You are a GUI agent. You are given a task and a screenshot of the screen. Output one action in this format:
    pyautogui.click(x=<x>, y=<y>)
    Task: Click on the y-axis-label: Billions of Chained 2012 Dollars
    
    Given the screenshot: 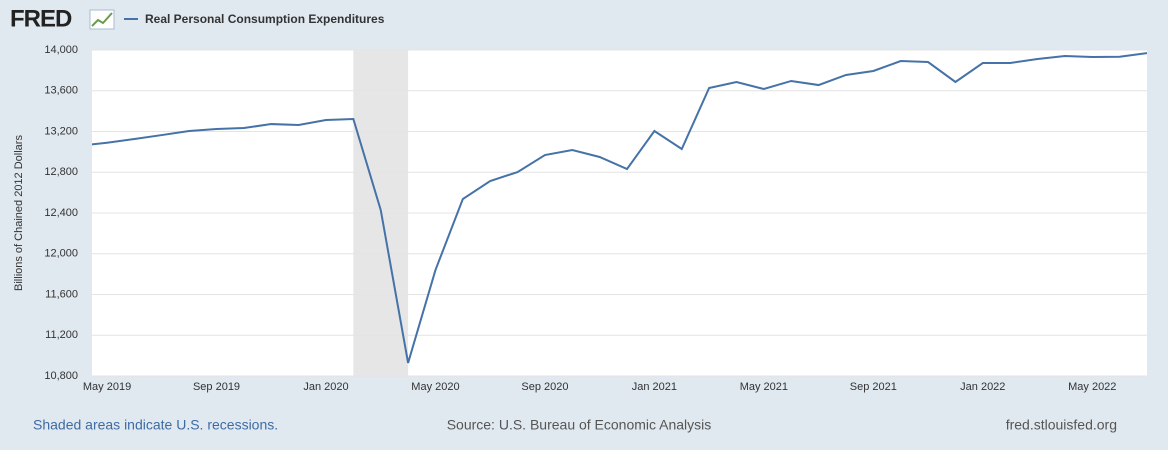 What is the action you would take?
    pyautogui.click(x=19, y=213)
    